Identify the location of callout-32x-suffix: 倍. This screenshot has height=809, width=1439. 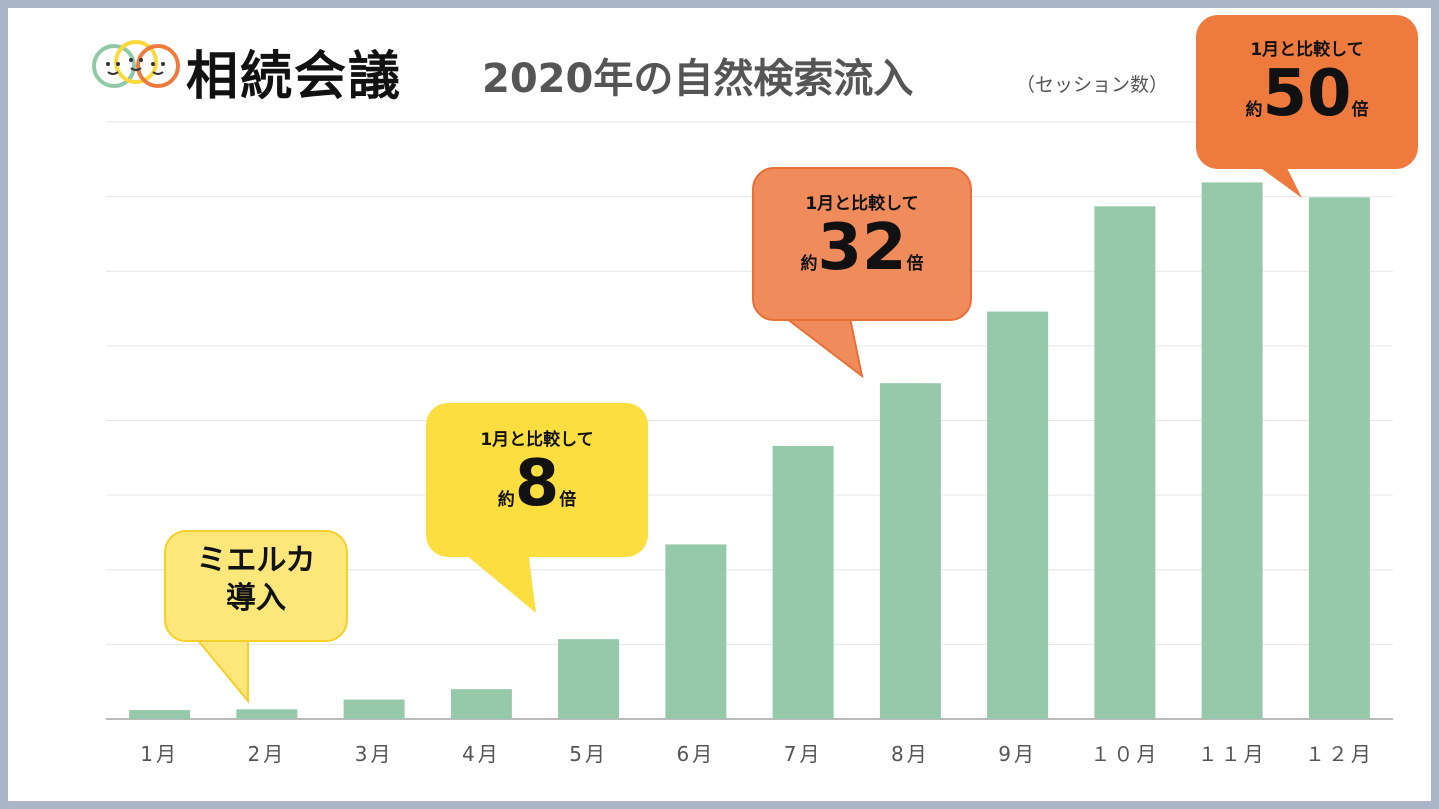
(915, 264).